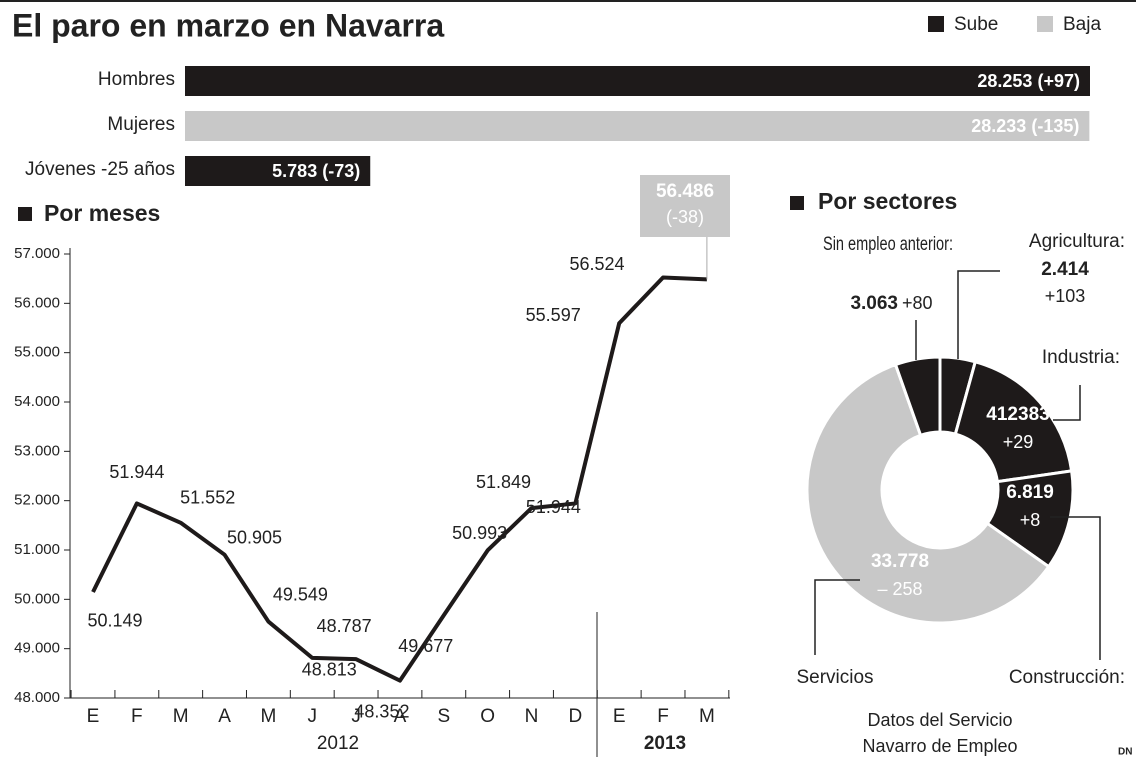 The image size is (1136, 759). Describe the element at coordinates (1030, 520) in the screenshot. I see `change-label: +8` at that location.